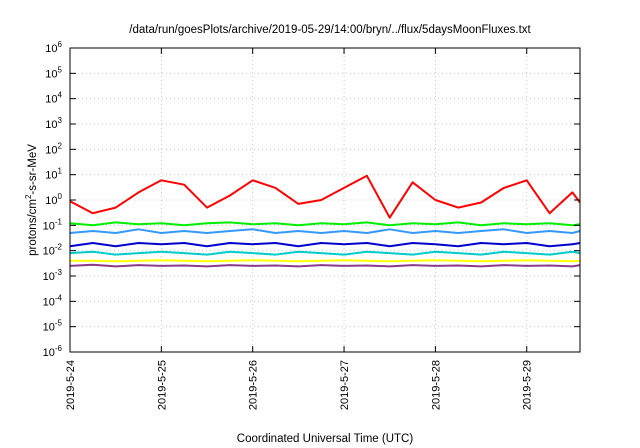 The height and width of the screenshot is (448, 640). What do you see at coordinates (71, 385) in the screenshot?
I see `x-tick-label: 2019-5-24` at bounding box center [71, 385].